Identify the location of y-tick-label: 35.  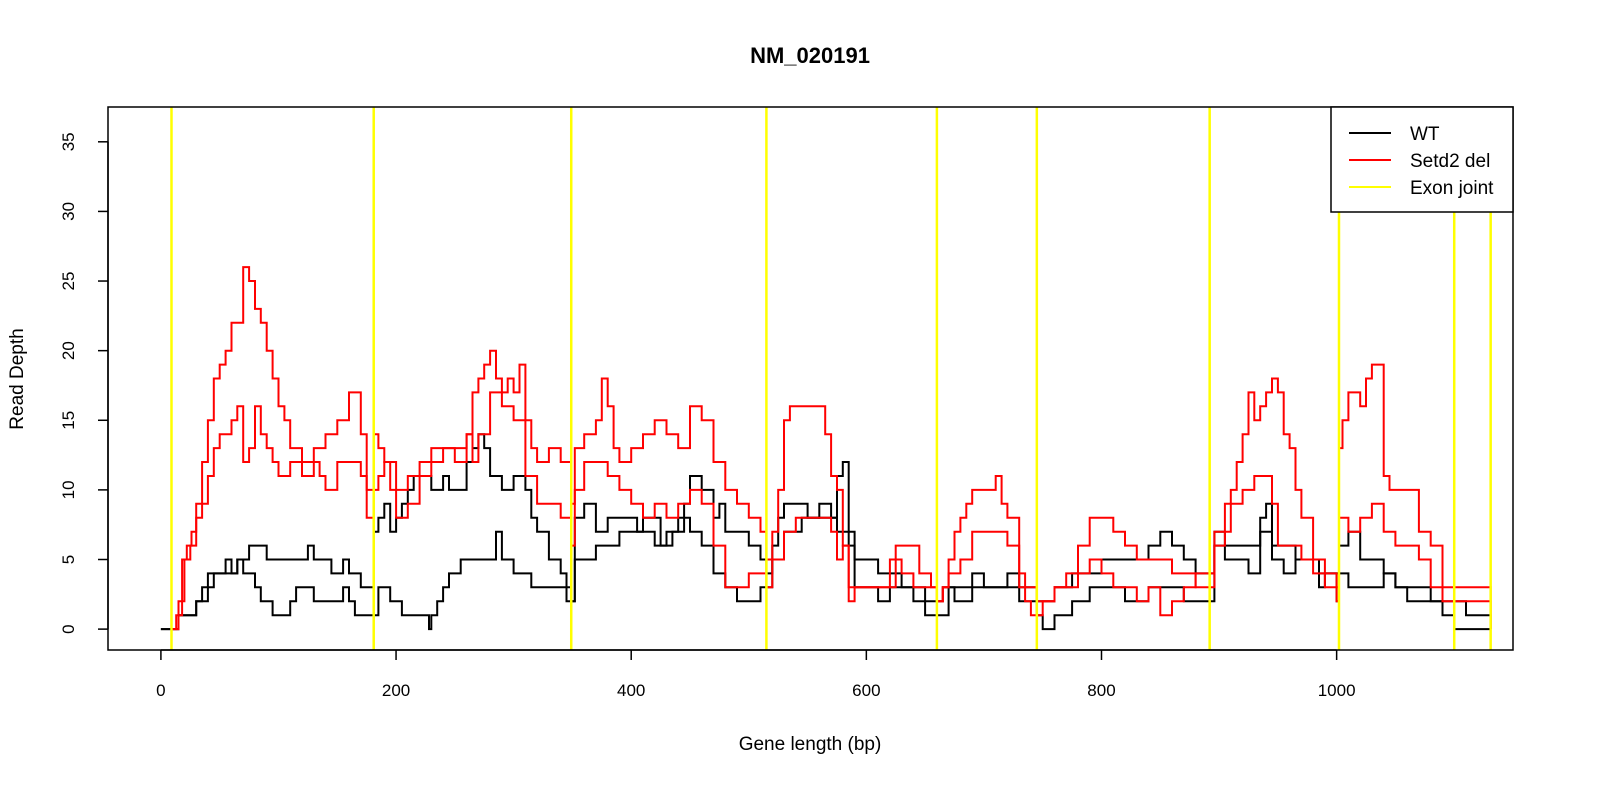
(68, 141).